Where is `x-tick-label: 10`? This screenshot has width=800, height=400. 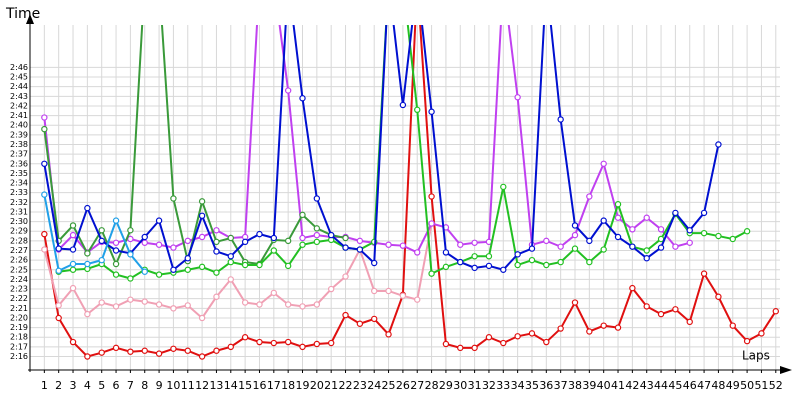
x-tick-label: 10 is located at coordinates (173, 385).